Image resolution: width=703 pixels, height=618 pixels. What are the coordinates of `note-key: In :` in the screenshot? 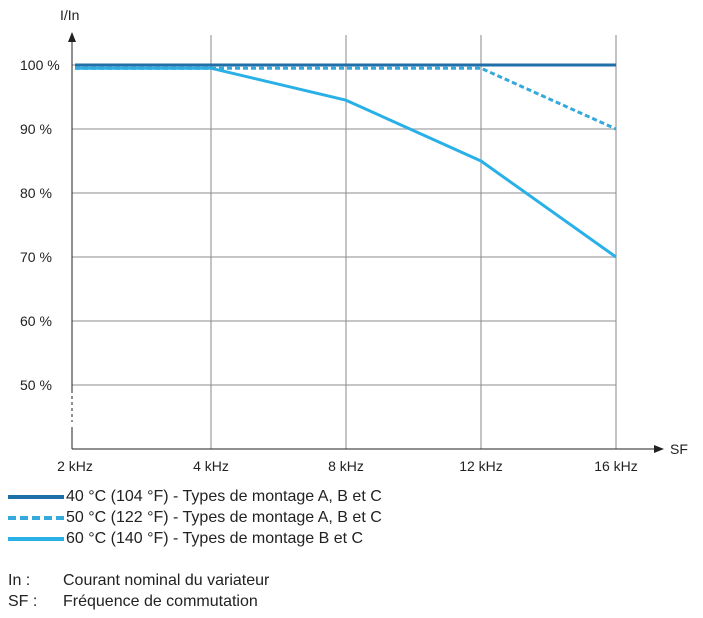 It's located at (19, 580).